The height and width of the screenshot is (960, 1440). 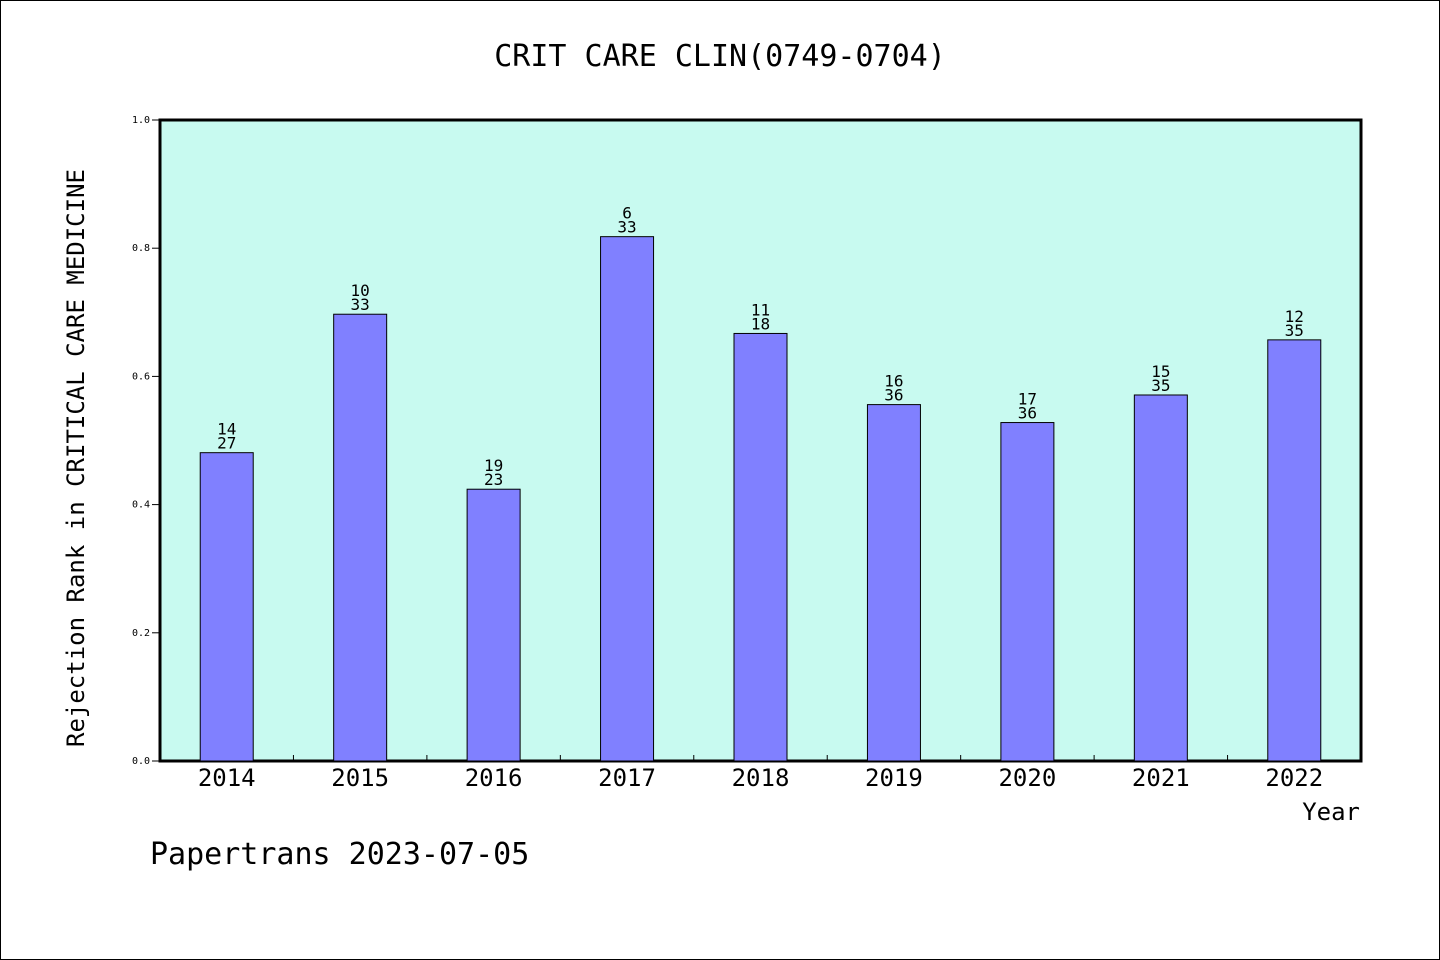 I want to click on bar-label-top: 10, so click(x=360, y=290).